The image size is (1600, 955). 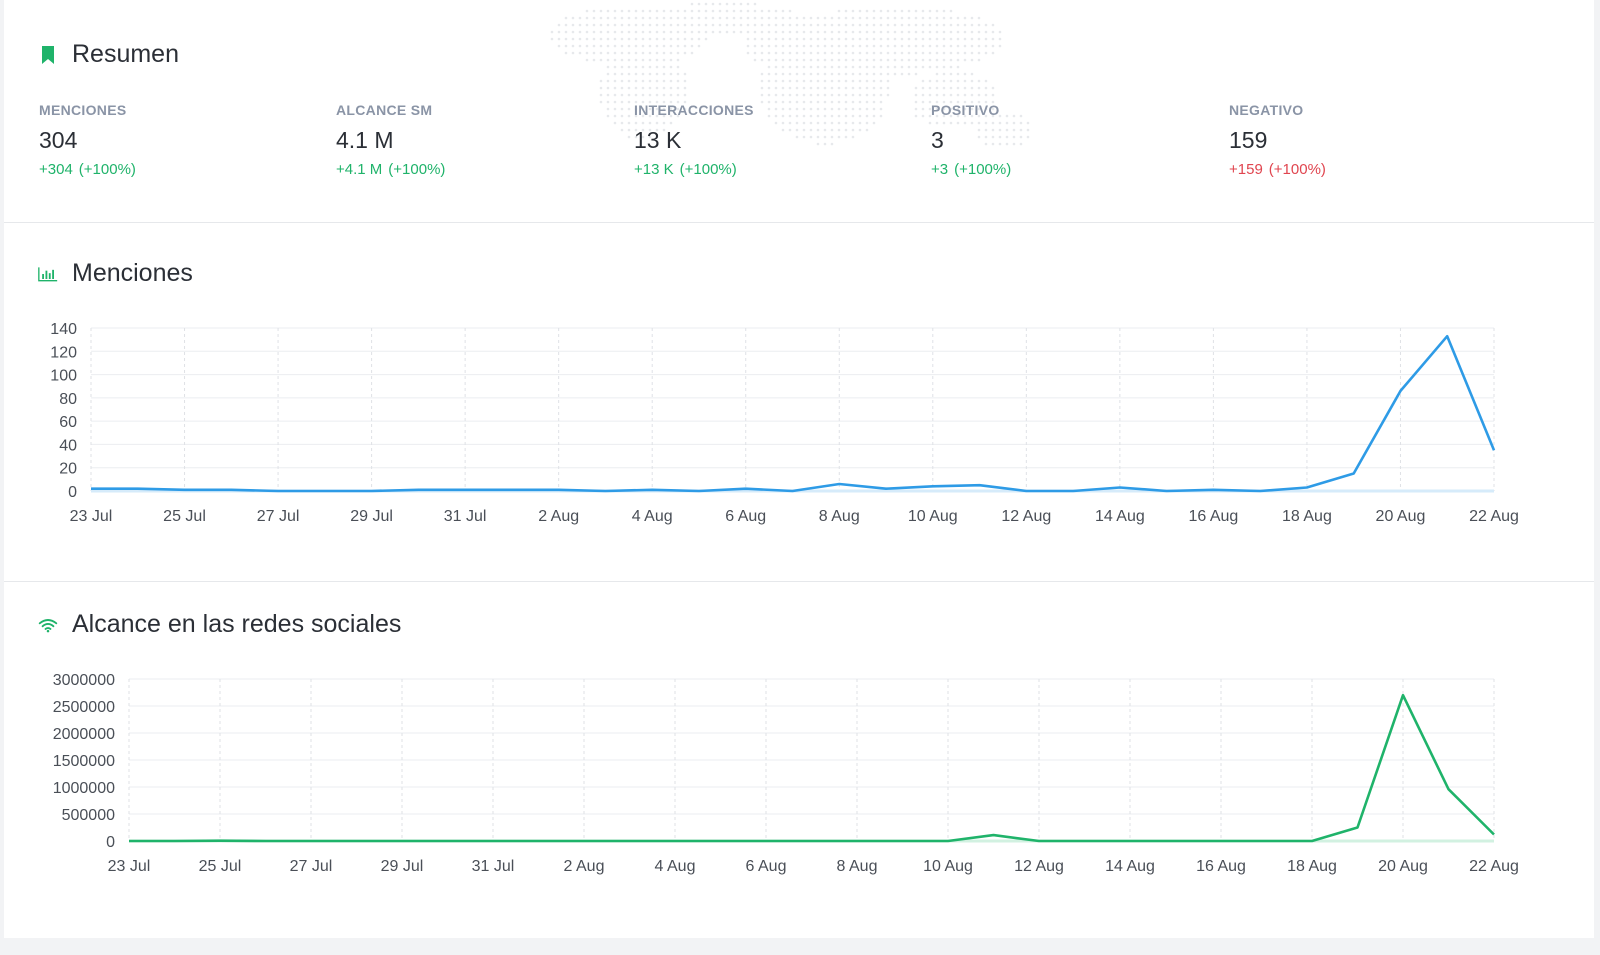 I want to click on x-tick-label: 4 Aug, so click(x=652, y=516).